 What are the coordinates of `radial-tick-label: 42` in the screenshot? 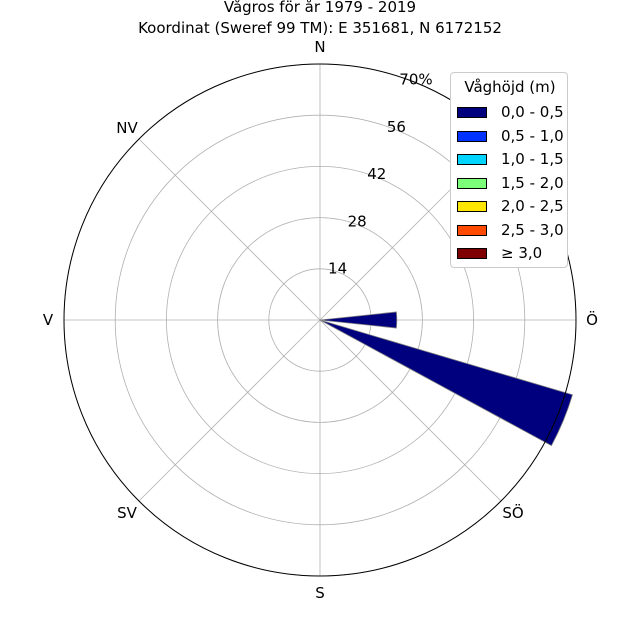 It's located at (376, 174).